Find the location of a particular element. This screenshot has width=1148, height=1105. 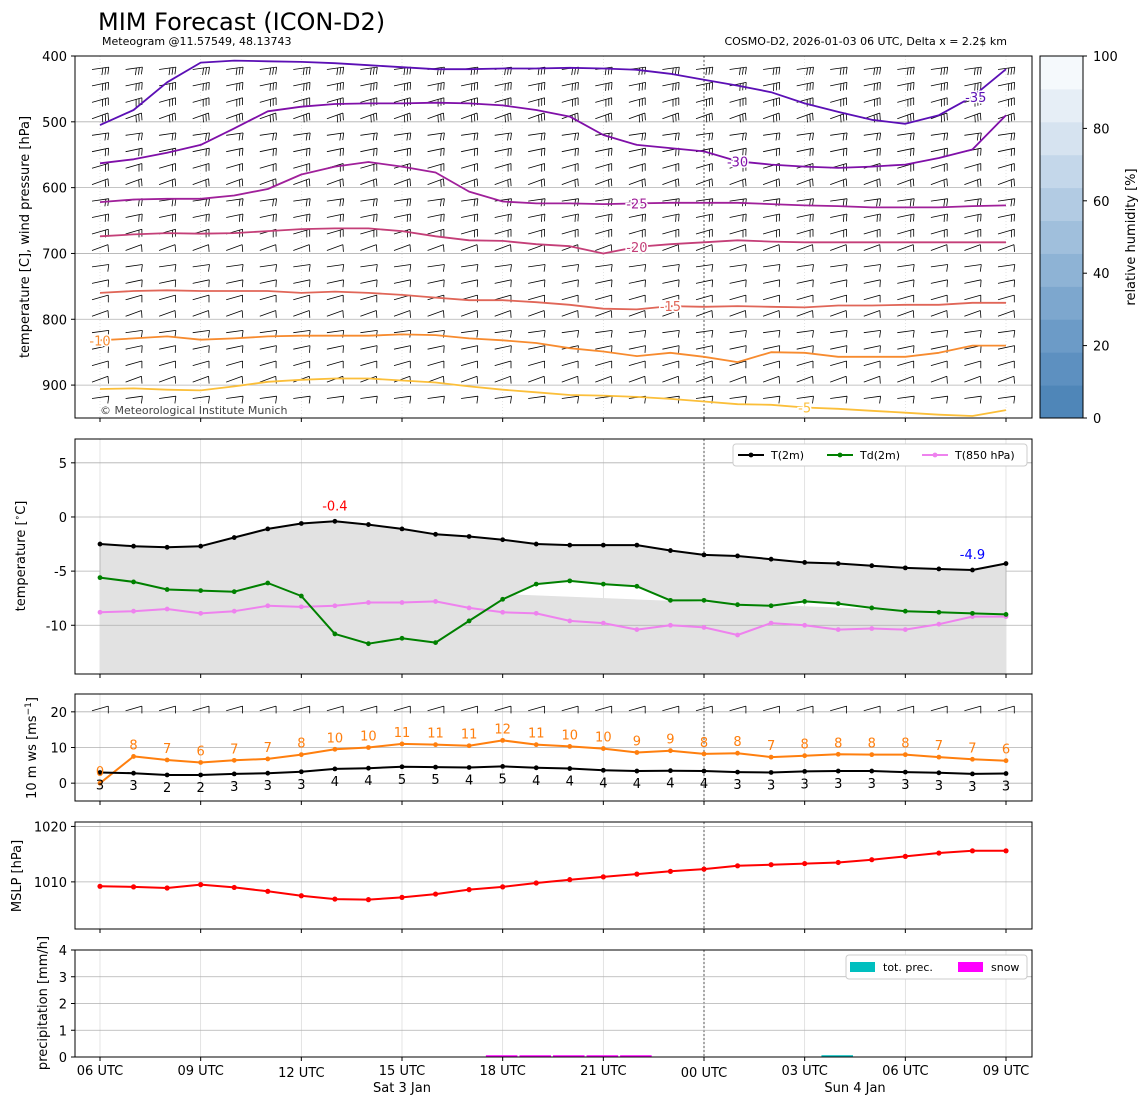

pressure-y-label: MSLP [hPa] is located at coordinates (17, 876).